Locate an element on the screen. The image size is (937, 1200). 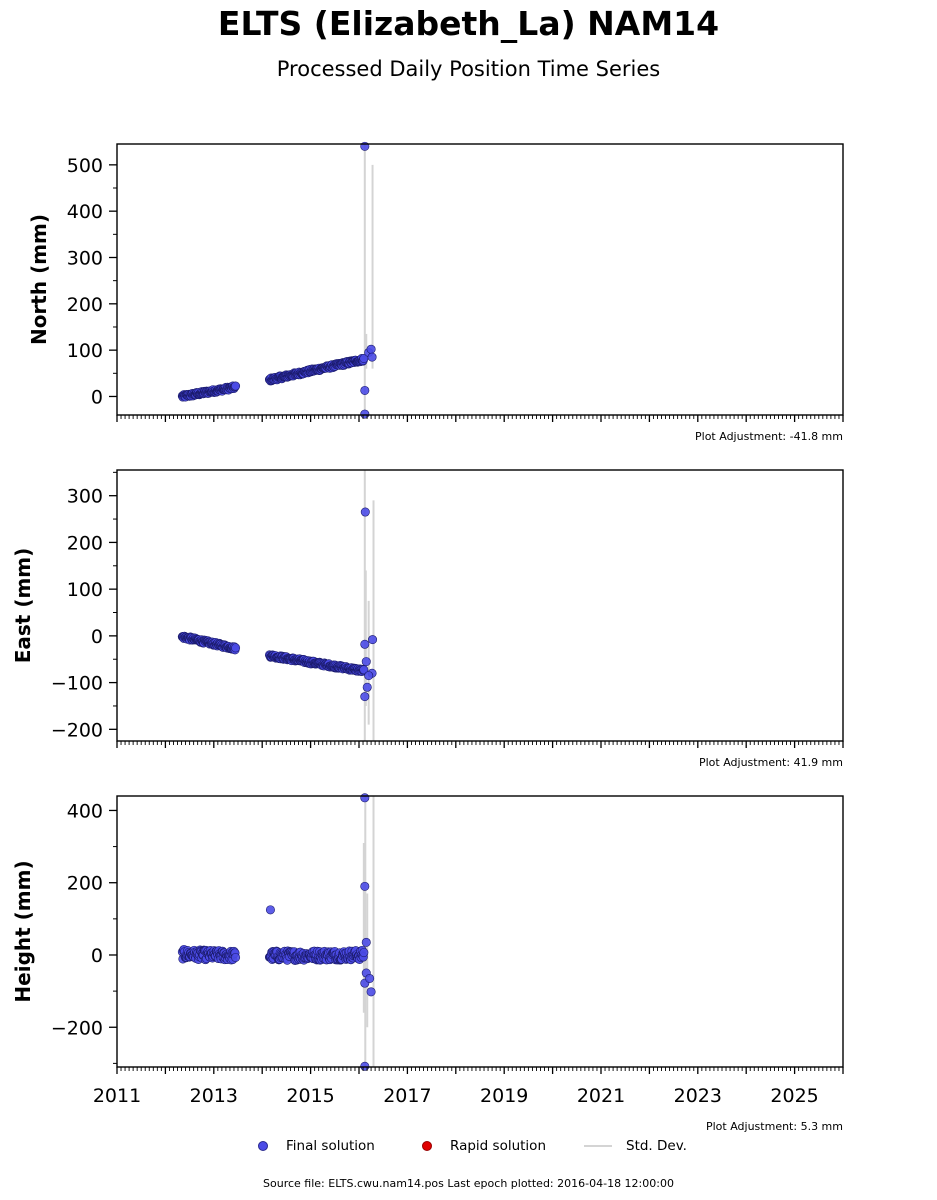
y-axis-label: North (mm) is located at coordinates (39, 279).